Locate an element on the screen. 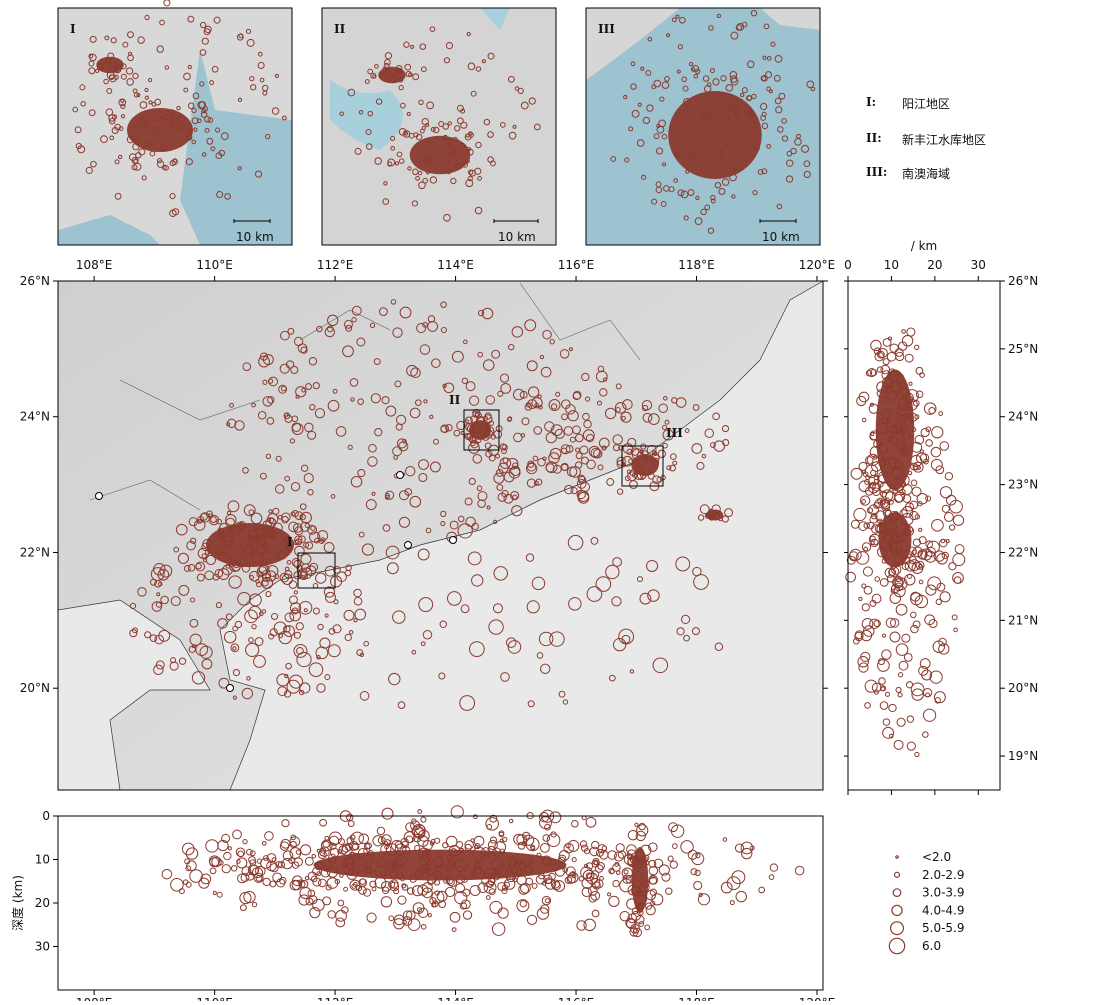 This screenshot has width=1093, height=1005. x-tick-label: 114°E is located at coordinates (455, 998).